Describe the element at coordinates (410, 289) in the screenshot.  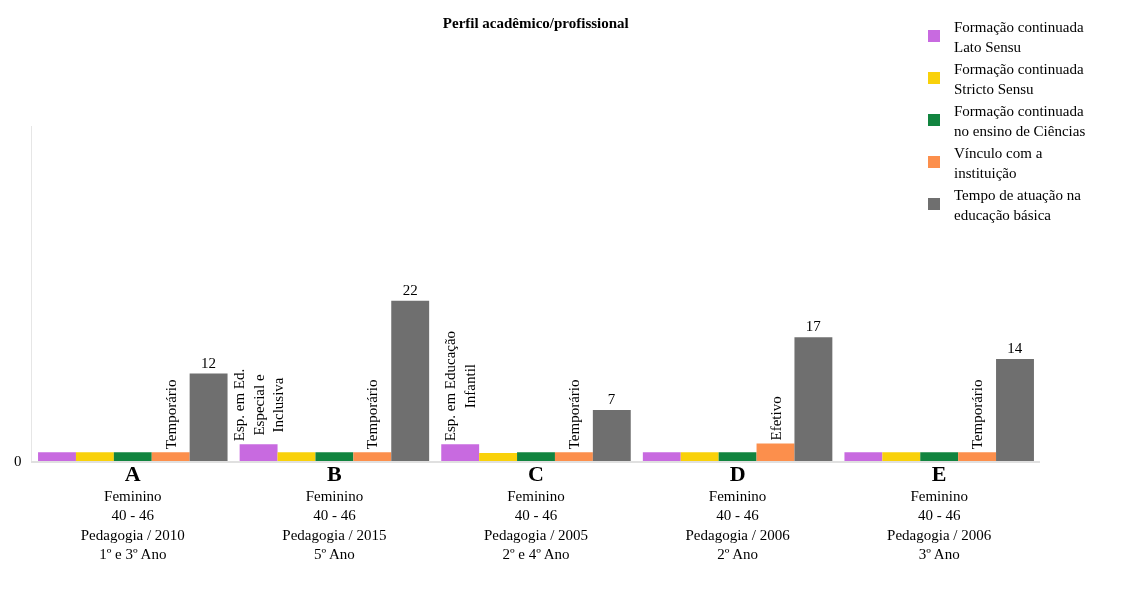
I see `data-label: 22` at that location.